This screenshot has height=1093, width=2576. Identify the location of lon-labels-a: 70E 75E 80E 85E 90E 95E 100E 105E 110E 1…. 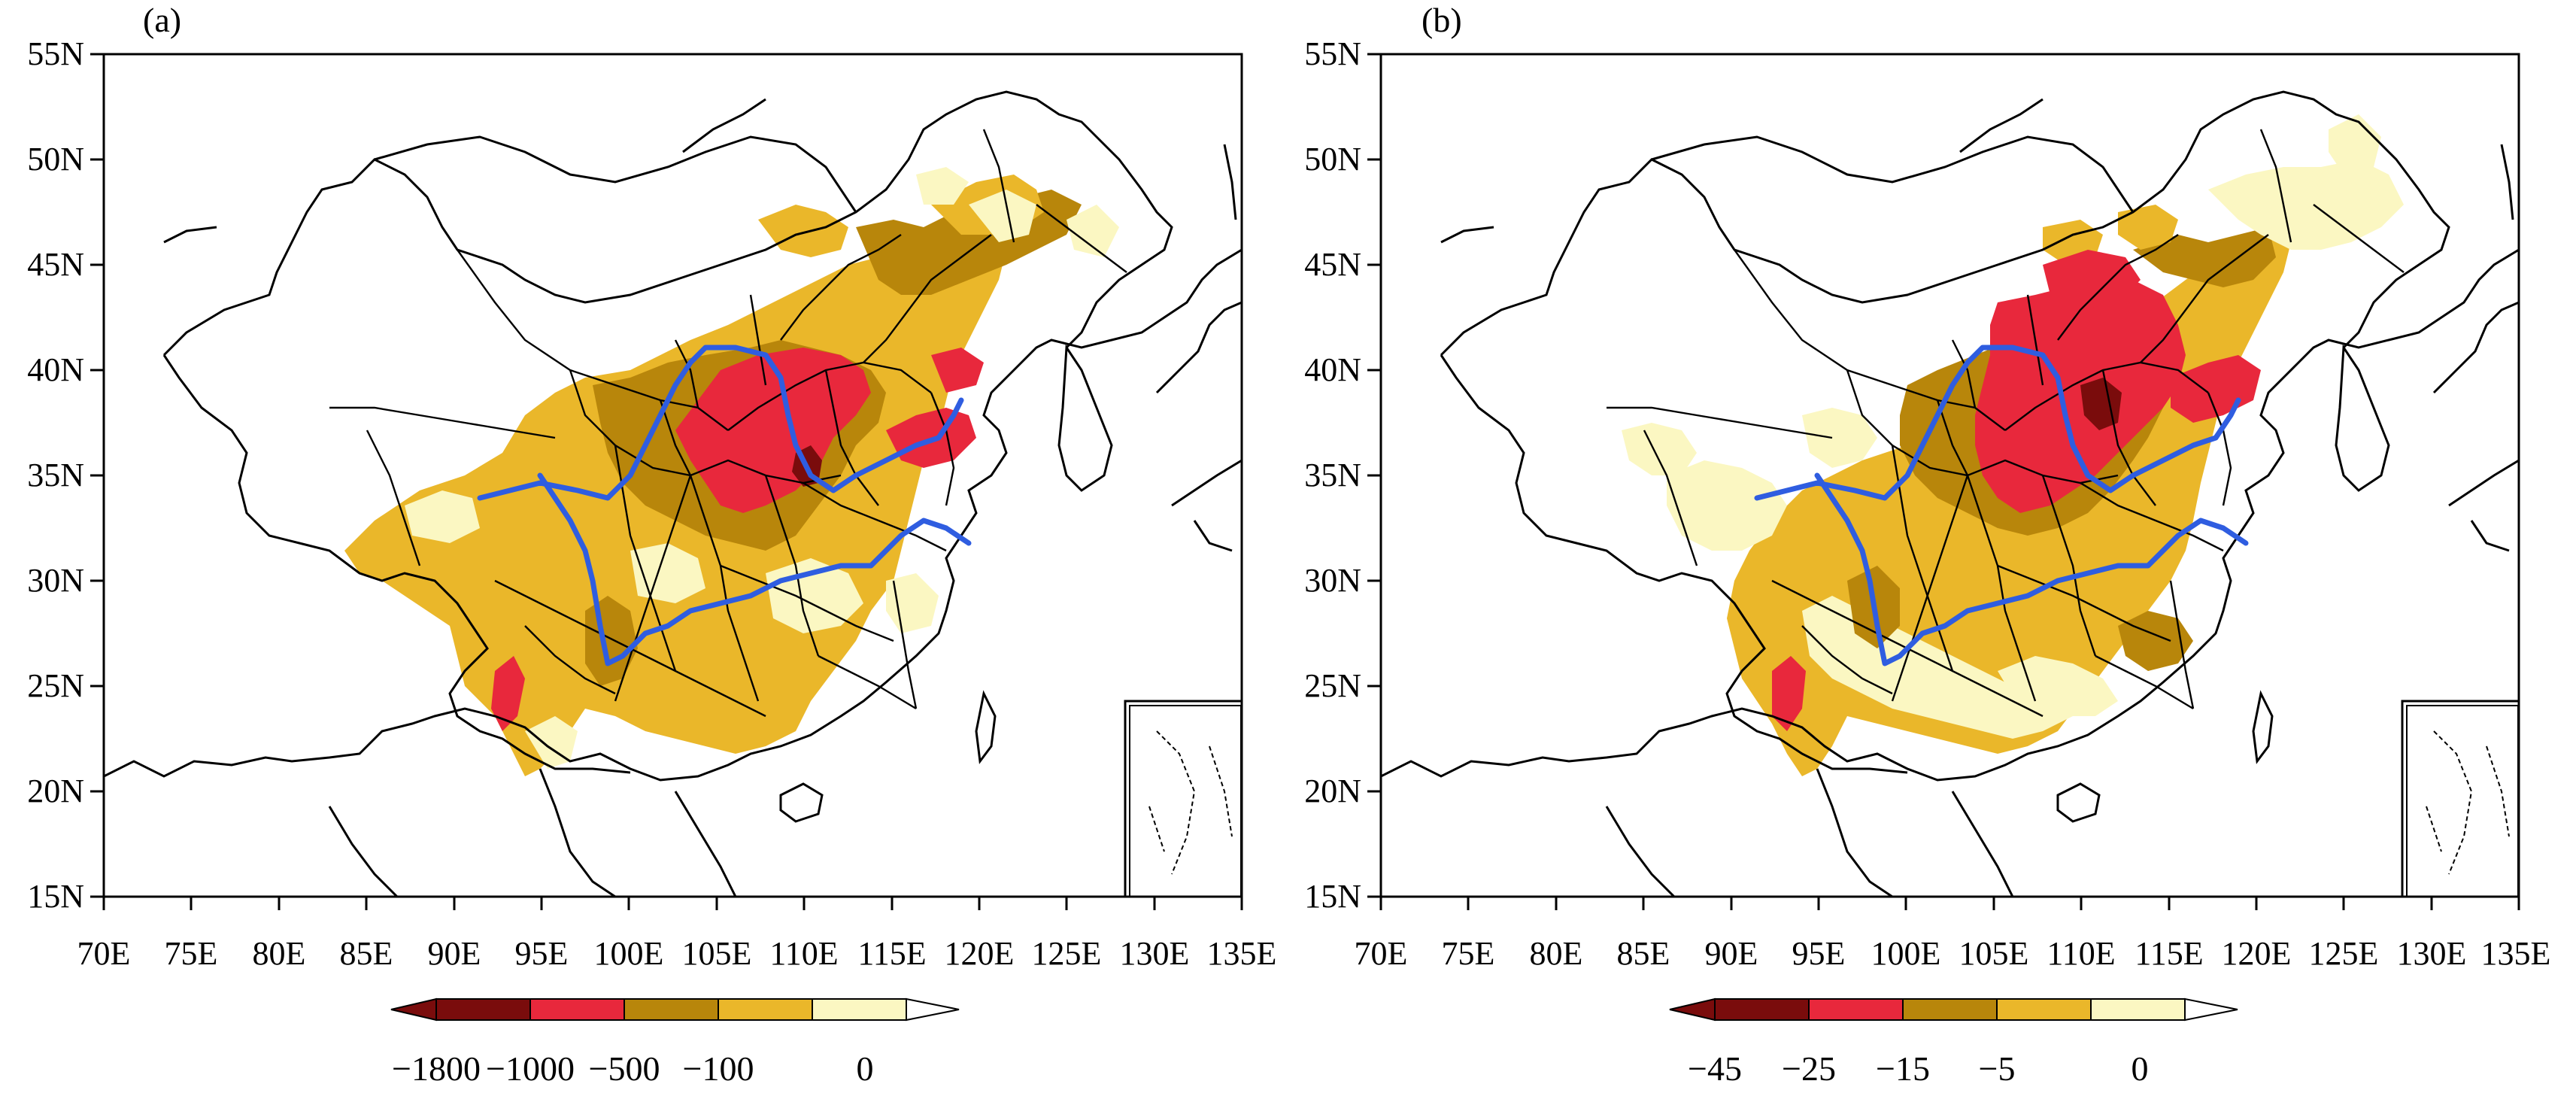
(677, 953).